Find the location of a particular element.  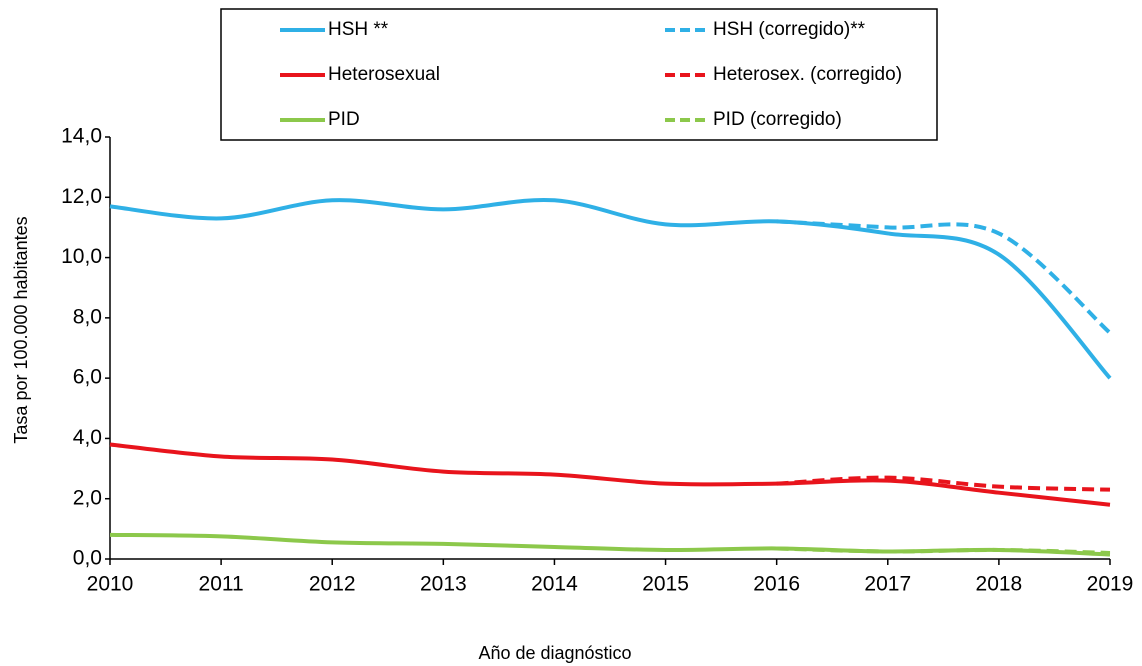

legend-label: PID is located at coordinates (344, 119).